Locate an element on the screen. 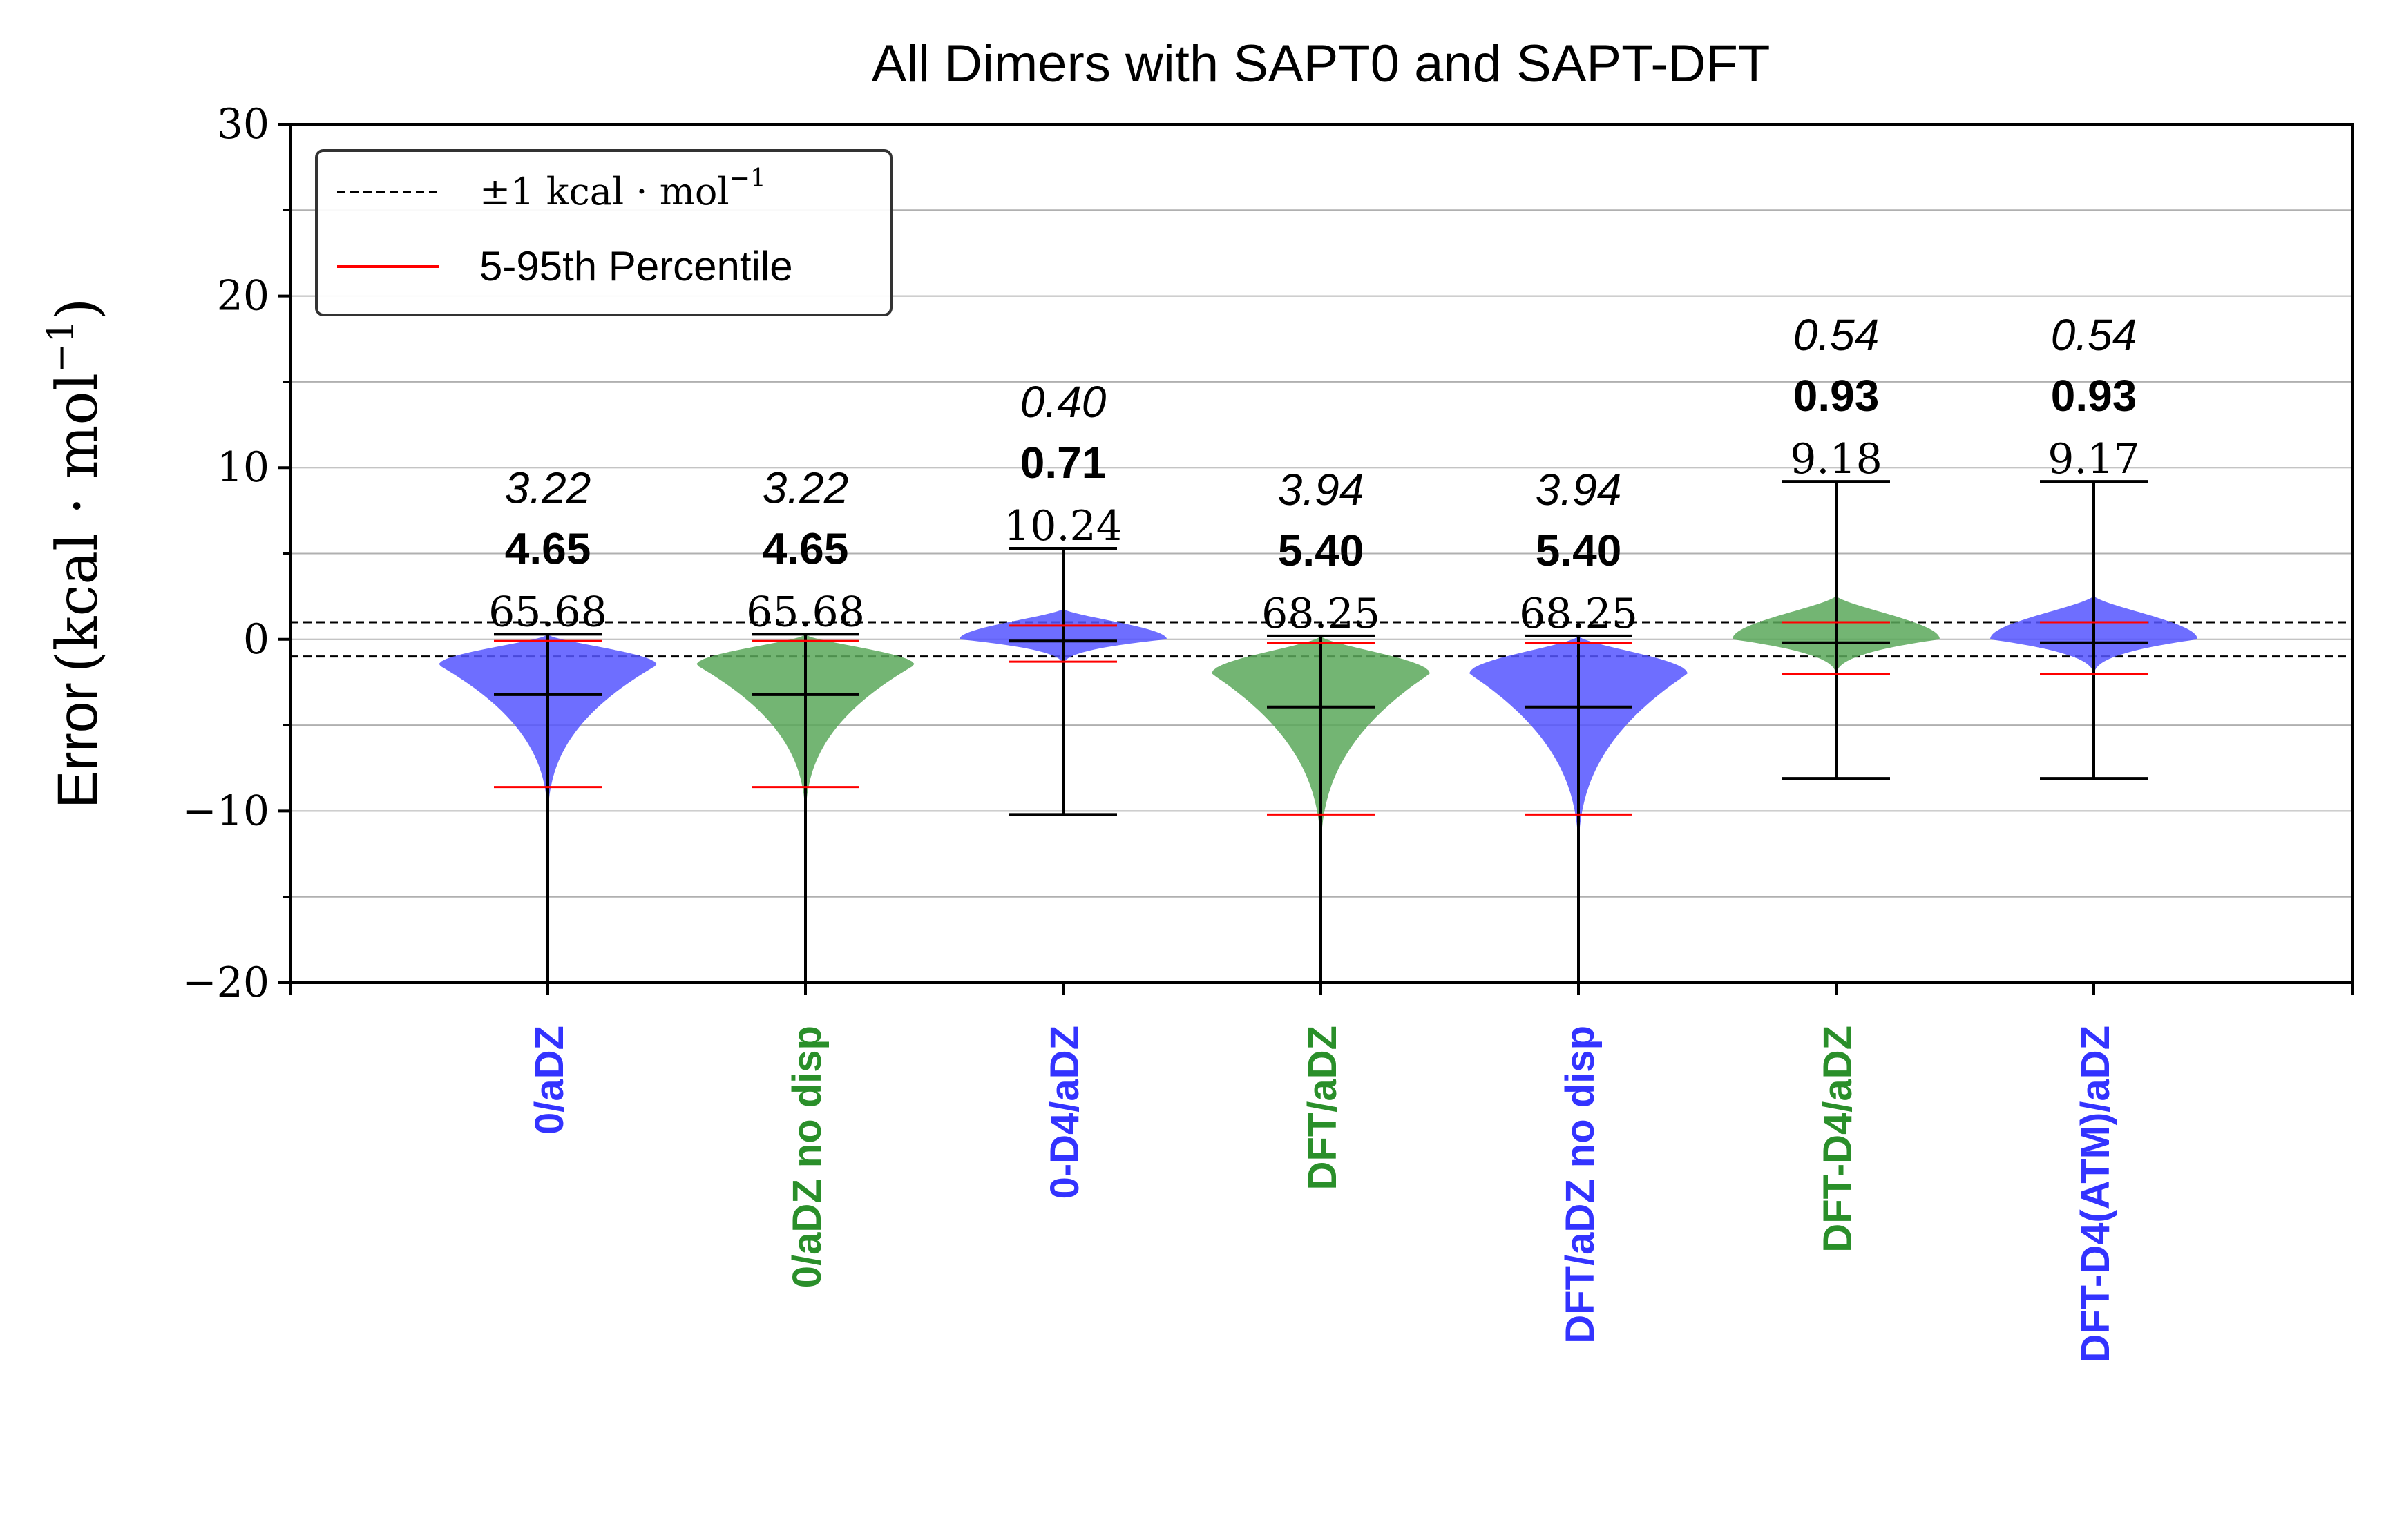 The height and width of the screenshot is (1540, 2386). mae-label: 0.40 is located at coordinates (1063, 402).